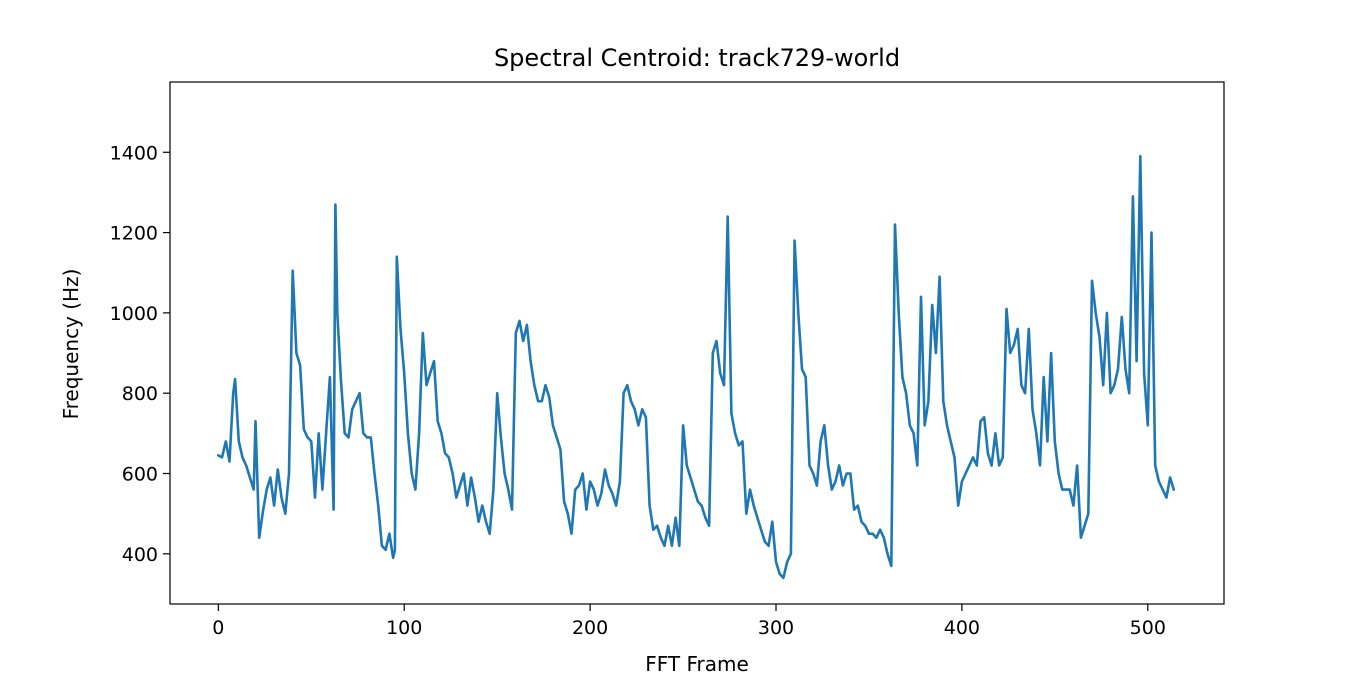  I want to click on x-tick-label: 100, so click(404, 628).